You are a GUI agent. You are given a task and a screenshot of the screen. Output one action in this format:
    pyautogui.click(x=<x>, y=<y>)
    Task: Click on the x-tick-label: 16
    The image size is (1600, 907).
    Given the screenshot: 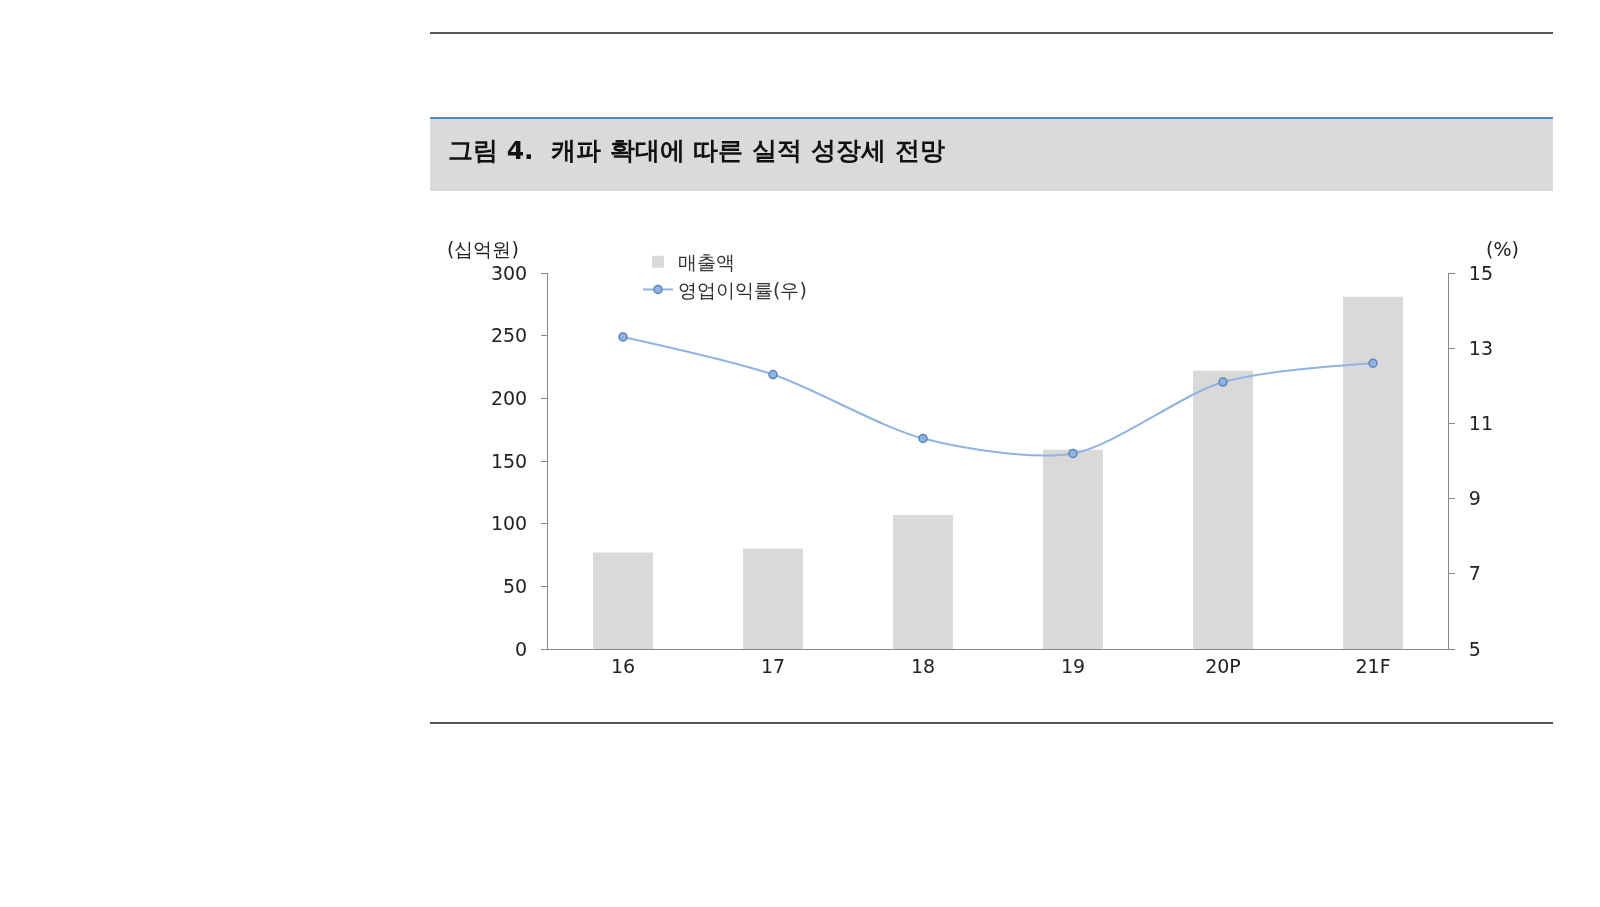 What is the action you would take?
    pyautogui.click(x=623, y=665)
    